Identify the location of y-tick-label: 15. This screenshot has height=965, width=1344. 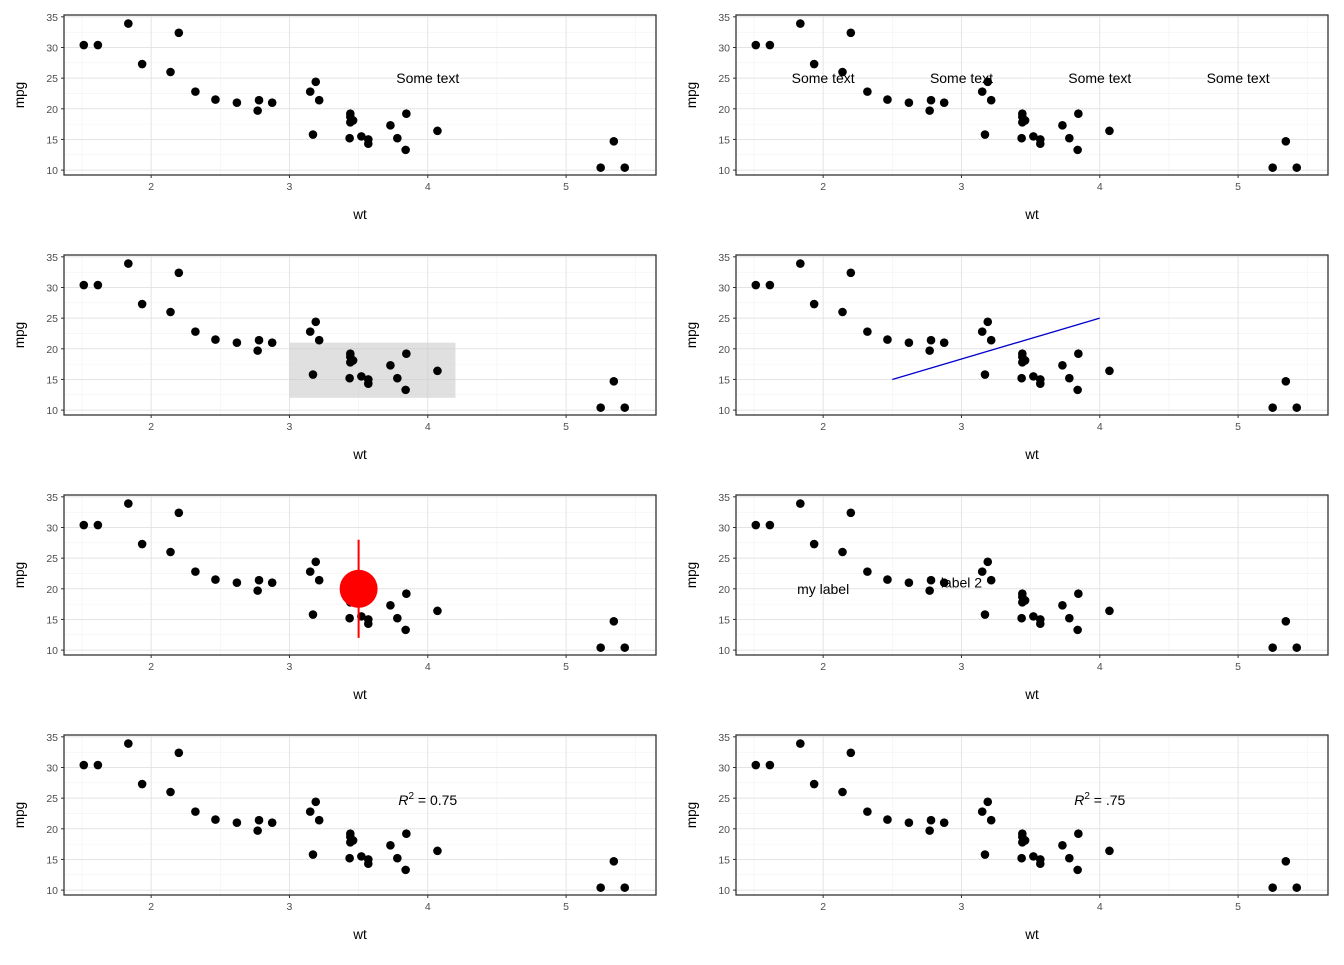
(724, 140).